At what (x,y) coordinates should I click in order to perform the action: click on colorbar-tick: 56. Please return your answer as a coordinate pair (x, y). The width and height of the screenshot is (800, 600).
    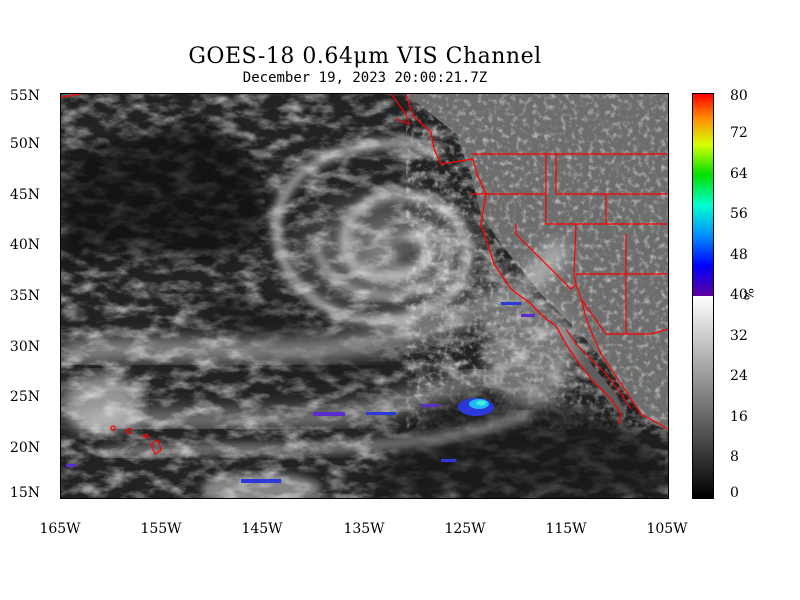
    Looking at the image, I should click on (739, 214).